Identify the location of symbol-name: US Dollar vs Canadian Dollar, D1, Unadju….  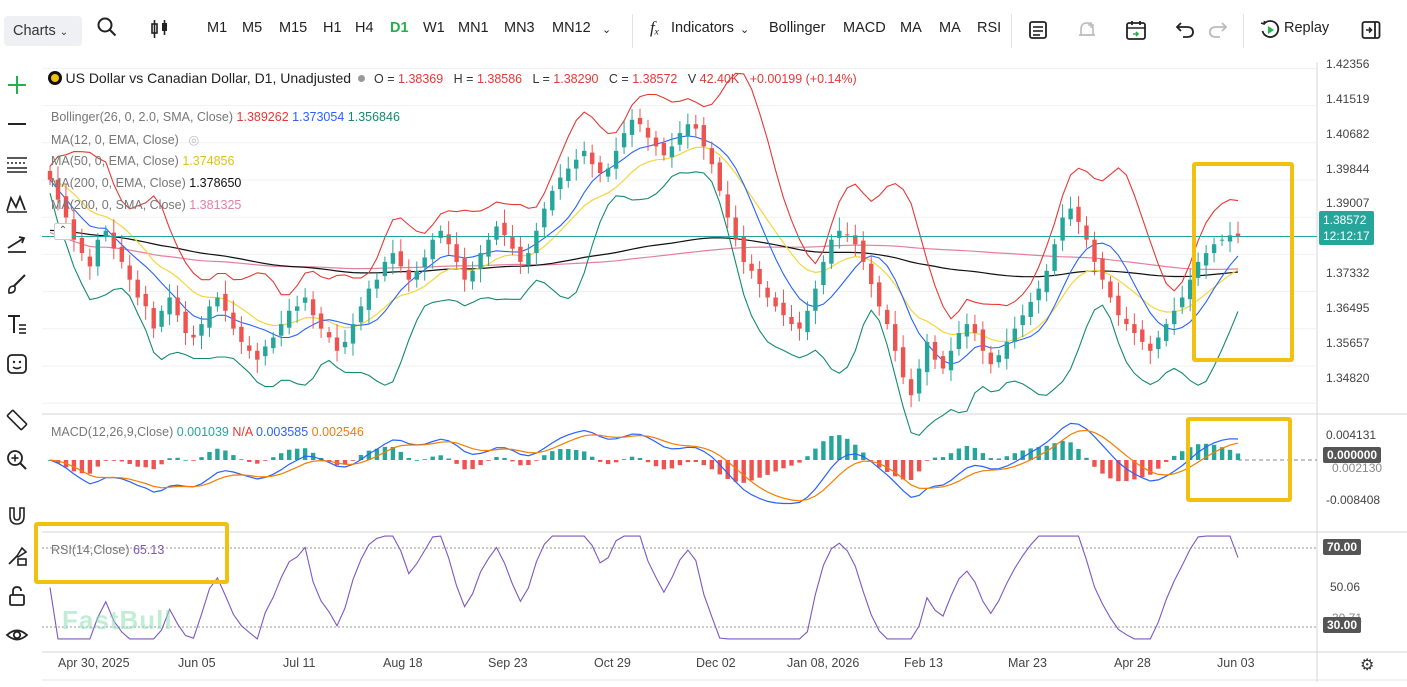
(208, 78).